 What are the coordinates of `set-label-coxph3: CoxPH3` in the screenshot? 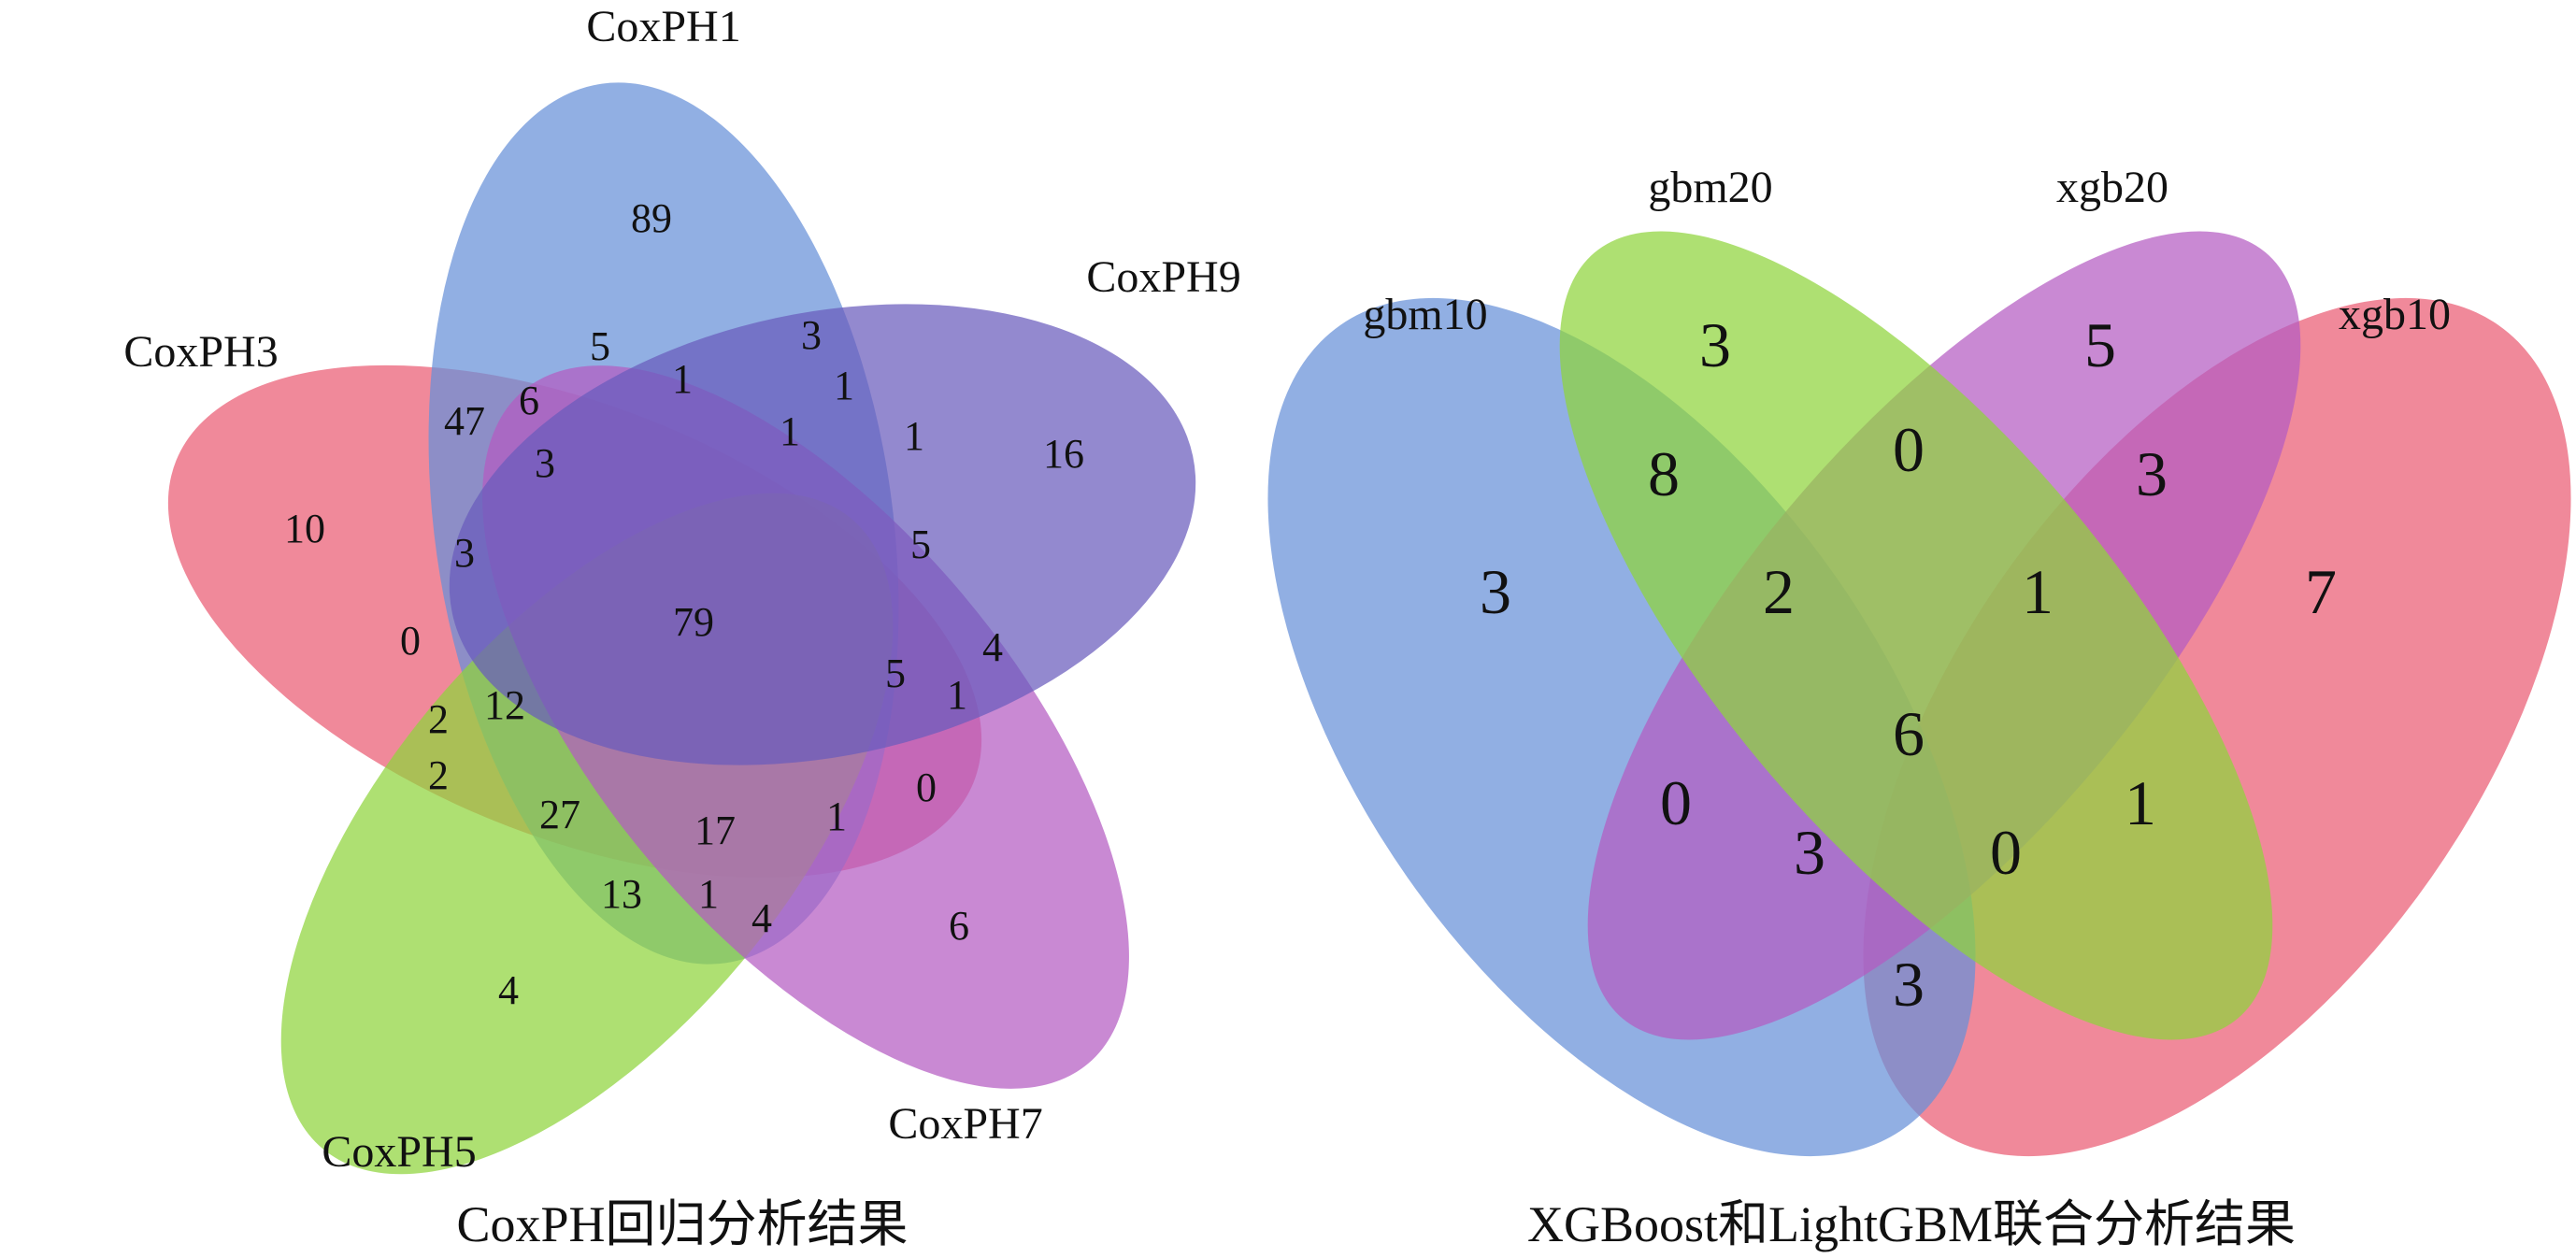 It's located at (200, 352).